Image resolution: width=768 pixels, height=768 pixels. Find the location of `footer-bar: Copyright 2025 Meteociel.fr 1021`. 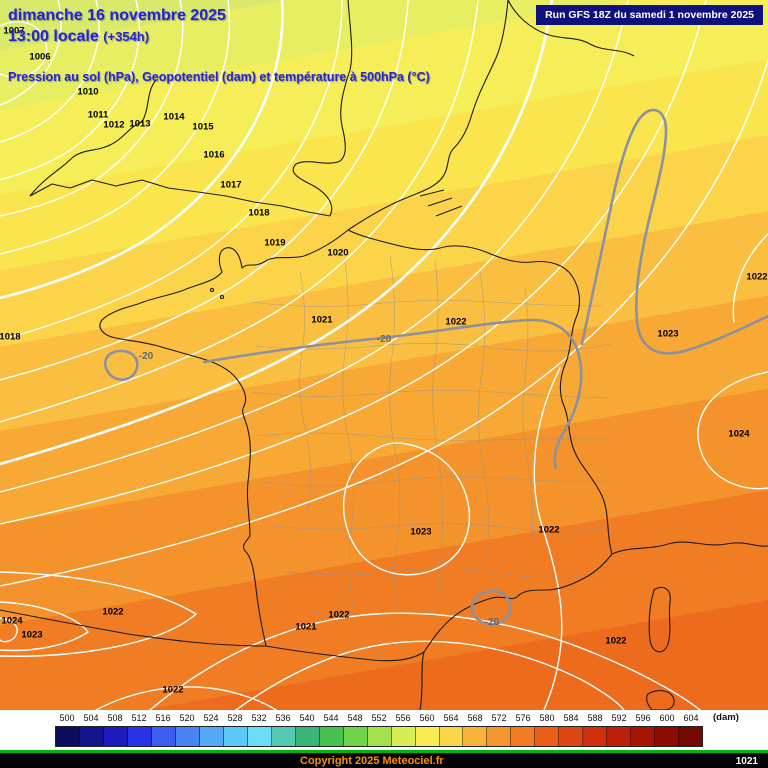

footer-bar: Copyright 2025 Meteociel.fr 1021 is located at coordinates (384, 759).